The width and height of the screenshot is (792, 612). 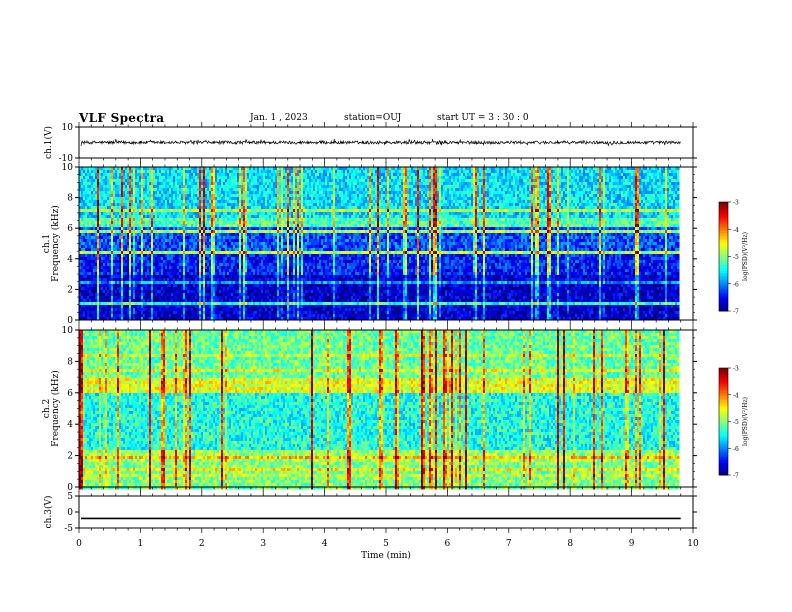 I want to click on xtick-label-2: 2, so click(x=202, y=544).